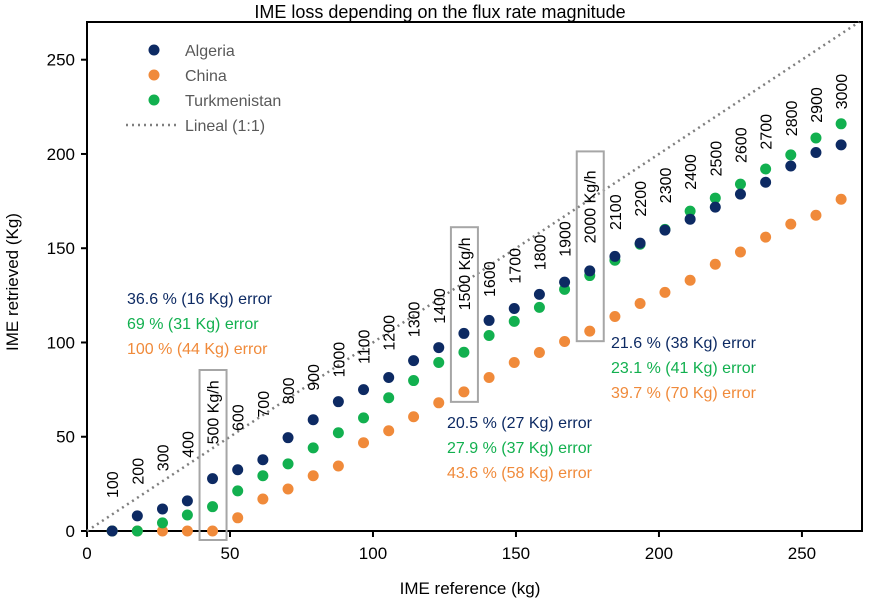 The image size is (873, 600). What do you see at coordinates (314, 377) in the screenshot?
I see `flux-rate-label: 900` at bounding box center [314, 377].